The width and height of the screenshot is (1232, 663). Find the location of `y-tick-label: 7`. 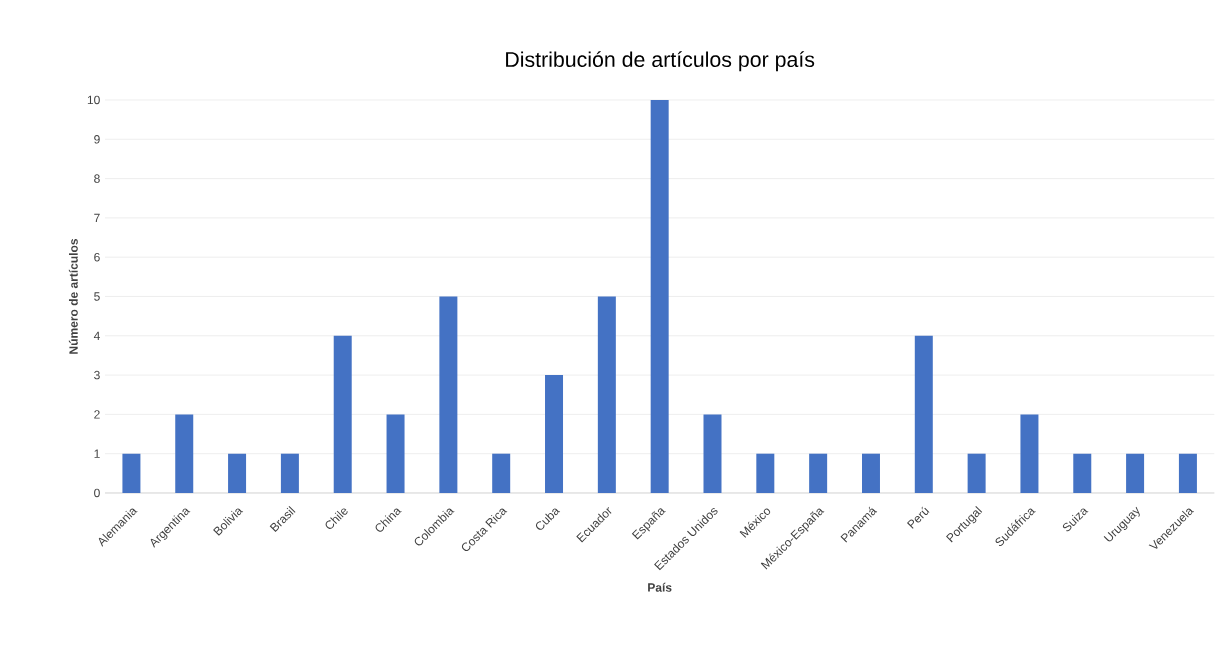

y-tick-label: 7 is located at coordinates (97, 218).